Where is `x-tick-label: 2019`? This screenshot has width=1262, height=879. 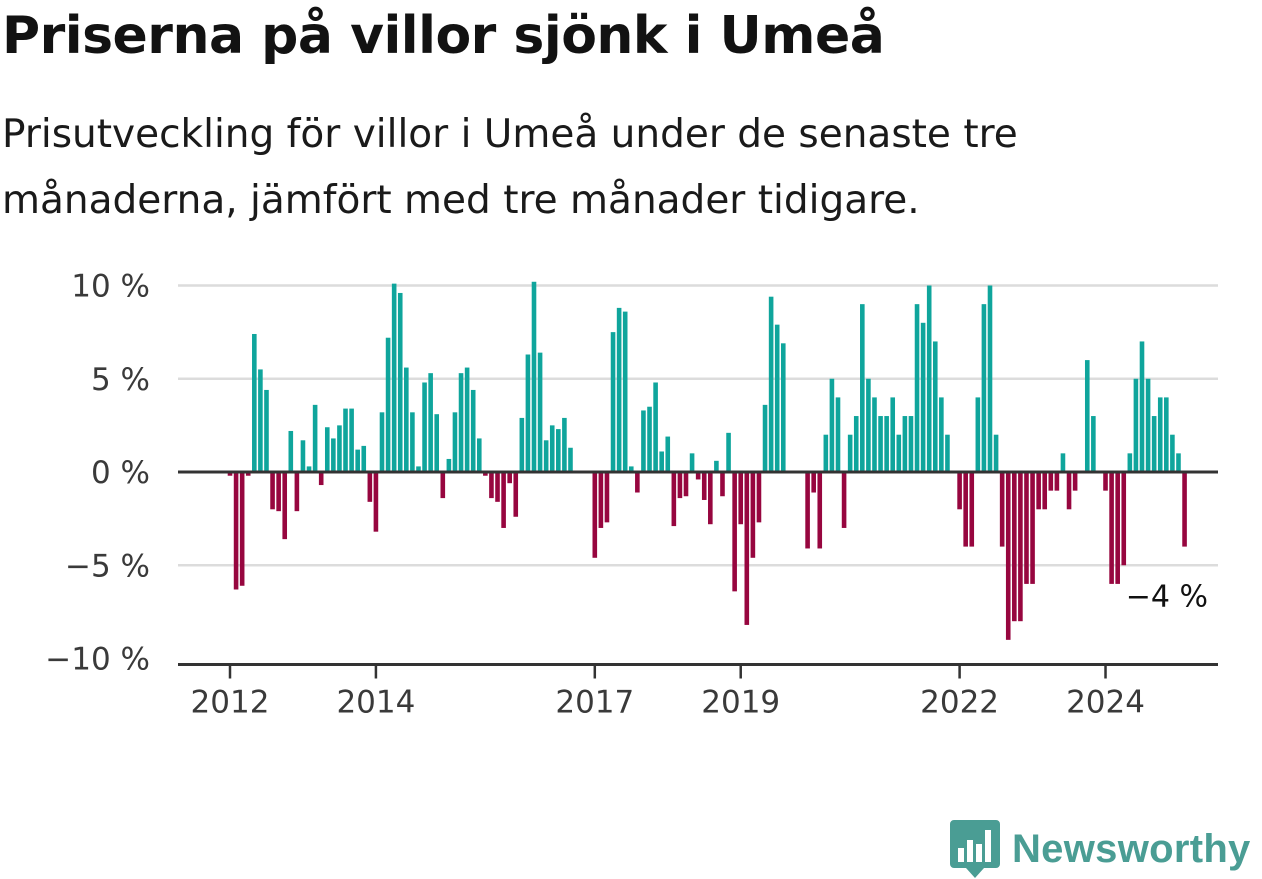
x-tick-label: 2019 is located at coordinates (740, 703).